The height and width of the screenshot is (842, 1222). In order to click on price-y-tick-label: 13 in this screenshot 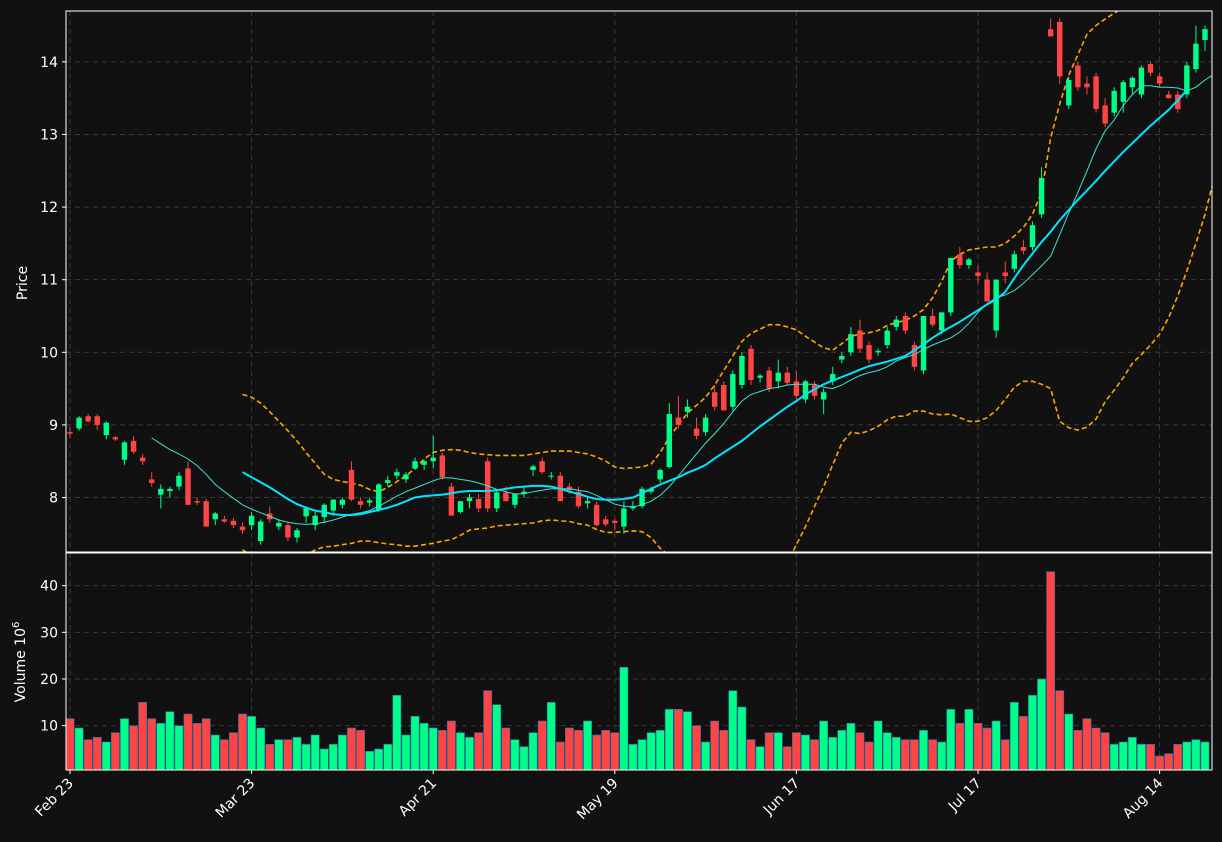, I will do `click(49, 135)`.